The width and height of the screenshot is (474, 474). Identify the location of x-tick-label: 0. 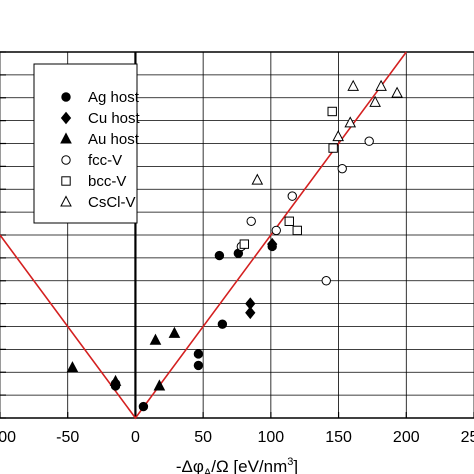
(135, 437).